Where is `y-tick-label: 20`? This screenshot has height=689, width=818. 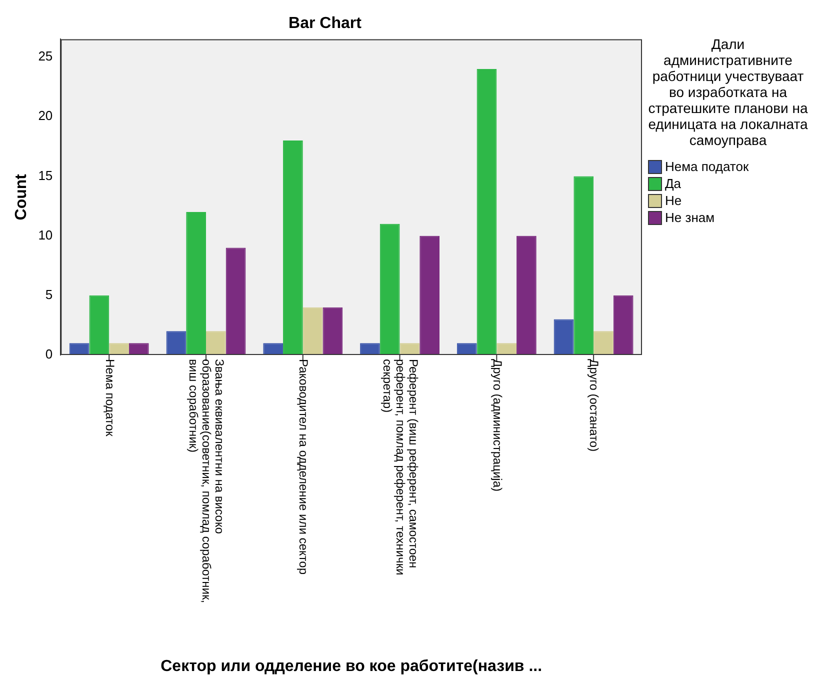
y-tick-label: 20 is located at coordinates (45, 116).